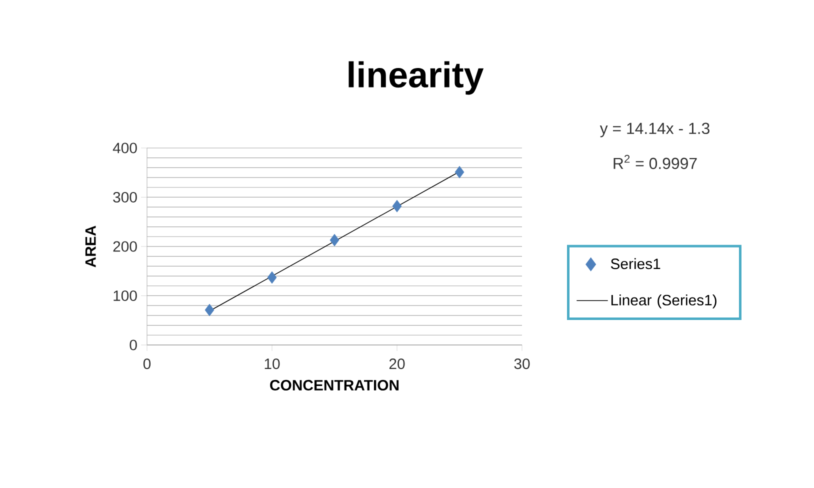 This screenshot has width=814, height=488. Describe the element at coordinates (125, 246) in the screenshot. I see `y-tick-label: 200` at that location.